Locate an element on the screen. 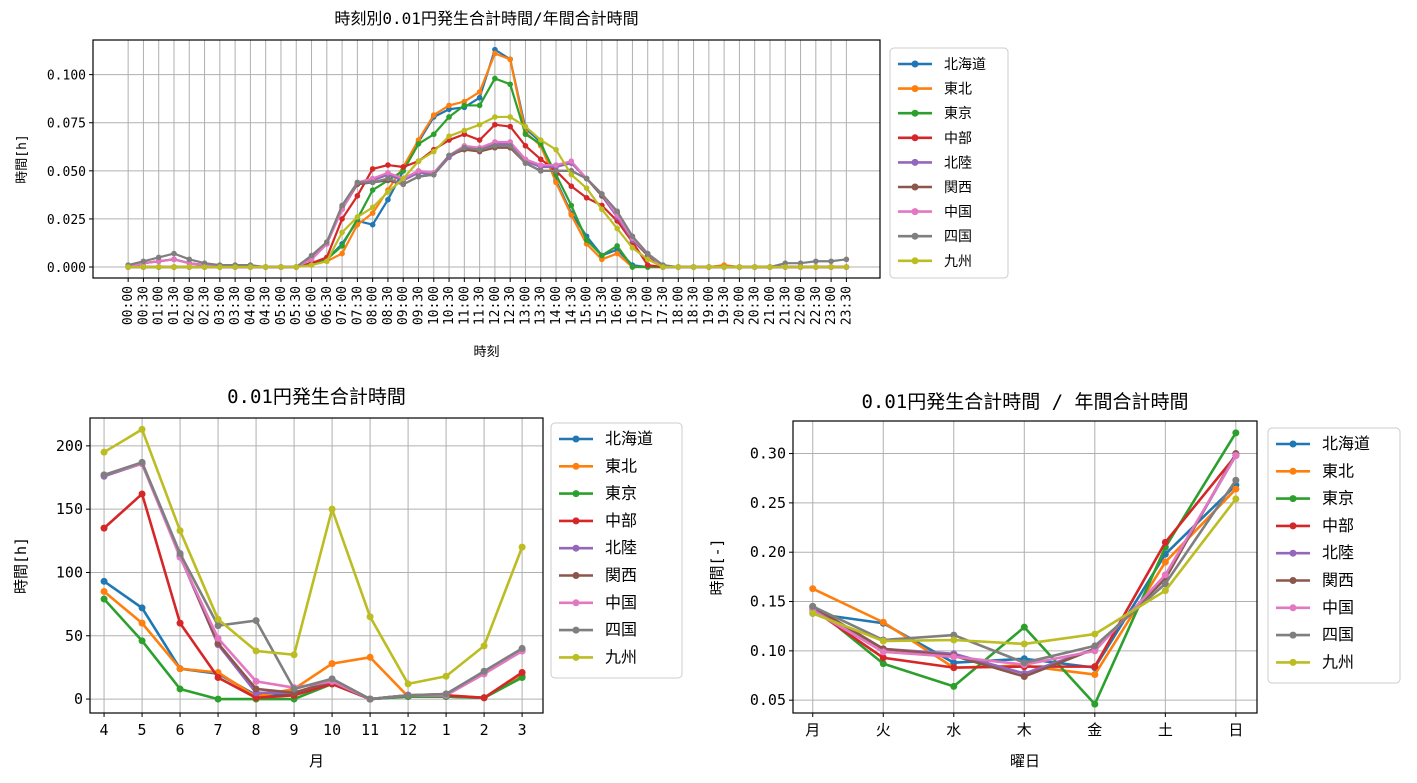 The height and width of the screenshot is (783, 1417). y-axis-label: 時間[-] is located at coordinates (717, 566).